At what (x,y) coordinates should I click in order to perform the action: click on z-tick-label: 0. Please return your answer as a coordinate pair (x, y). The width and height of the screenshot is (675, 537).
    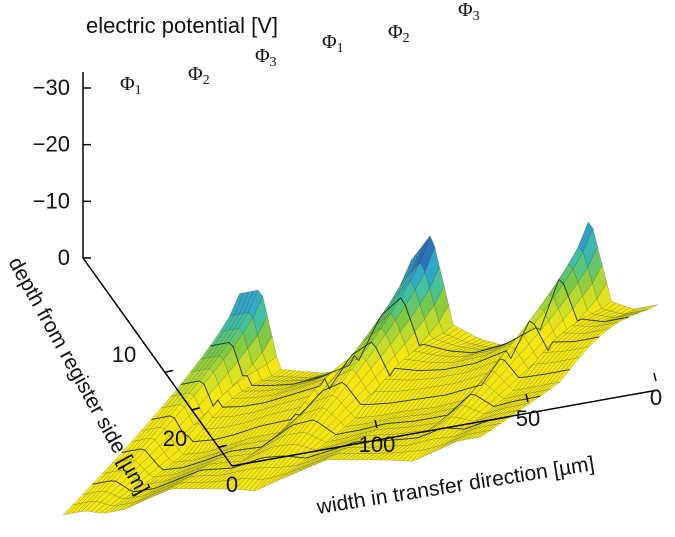
    Looking at the image, I should click on (64, 257).